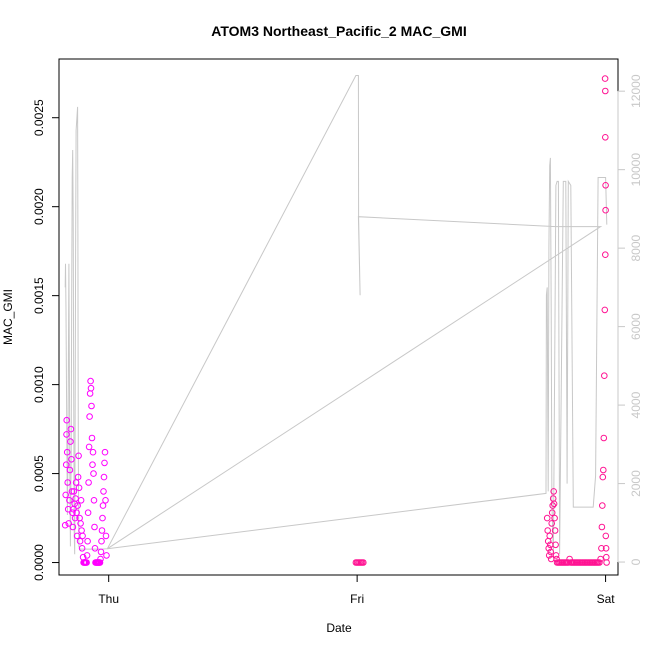 The image size is (650, 650). Describe the element at coordinates (636, 170) in the screenshot. I see `y2-tick-label: 10000` at that location.